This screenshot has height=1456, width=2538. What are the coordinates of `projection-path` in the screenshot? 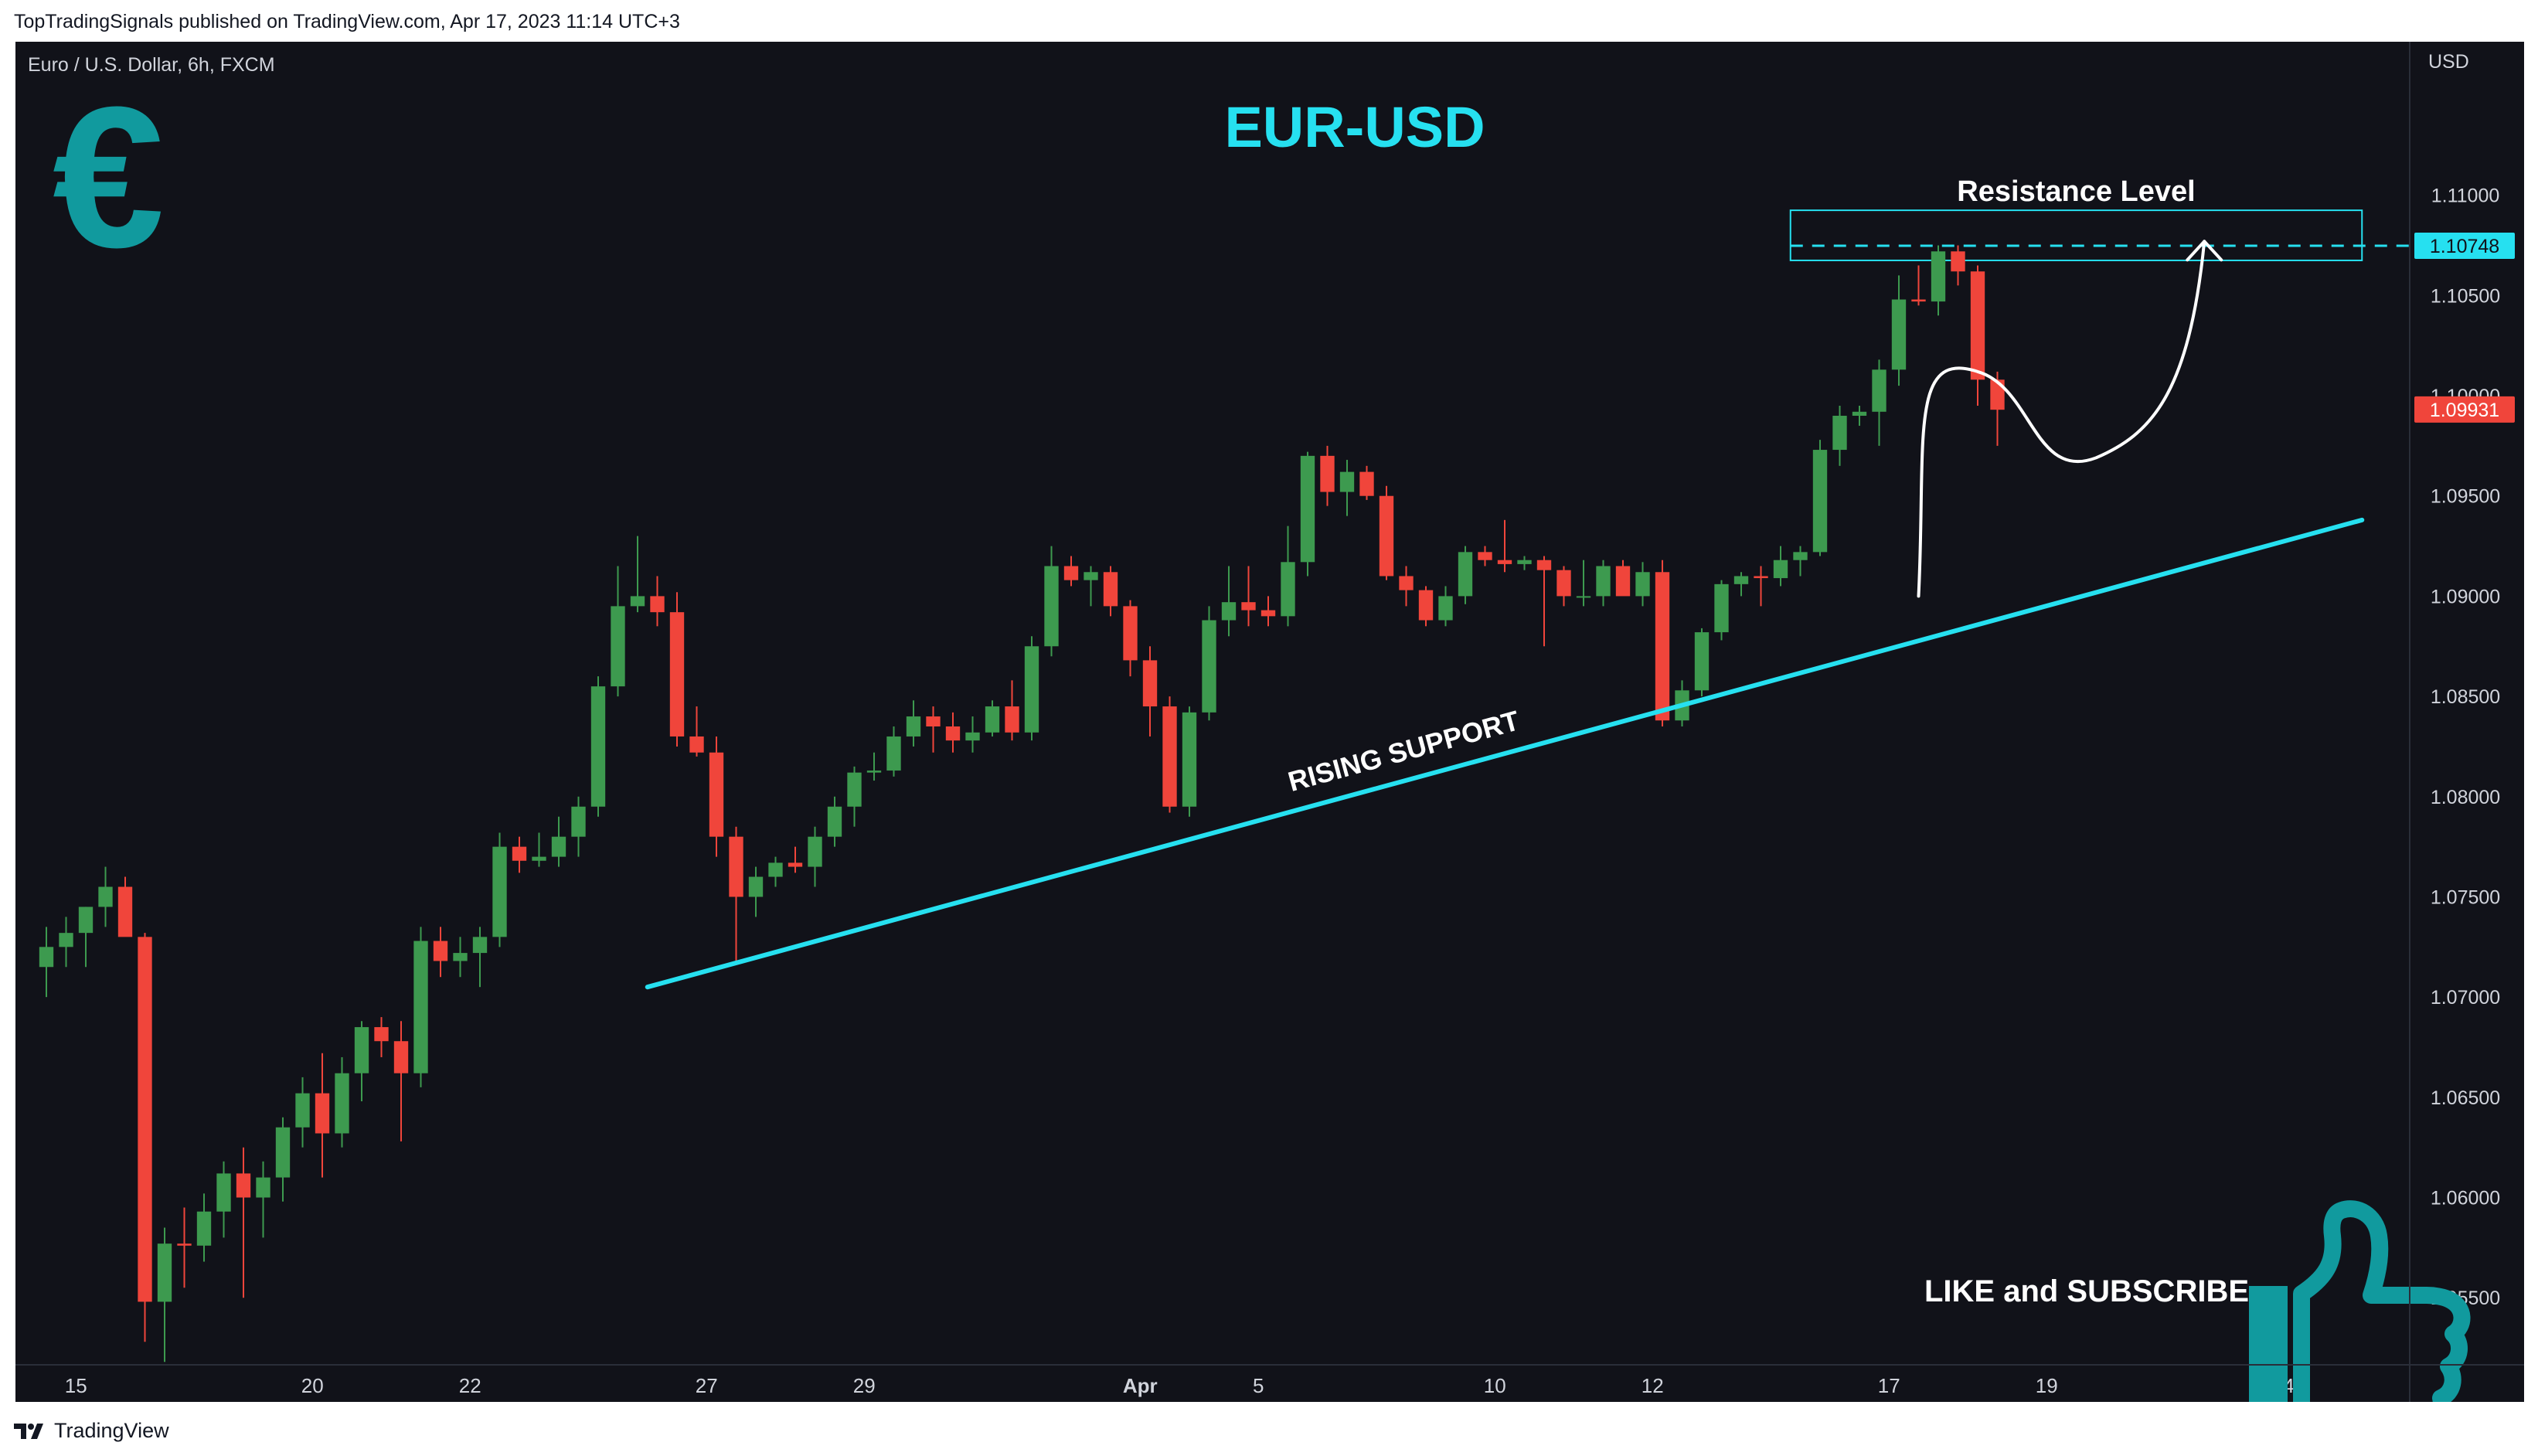 It's located at (2062, 419).